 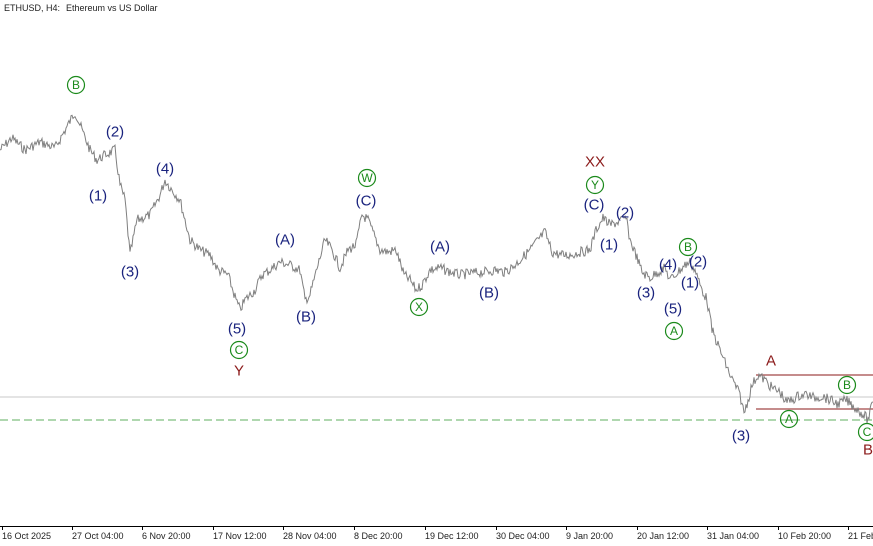 I want to click on time-axis-label: 19 Dec 12:00, so click(x=452, y=536).